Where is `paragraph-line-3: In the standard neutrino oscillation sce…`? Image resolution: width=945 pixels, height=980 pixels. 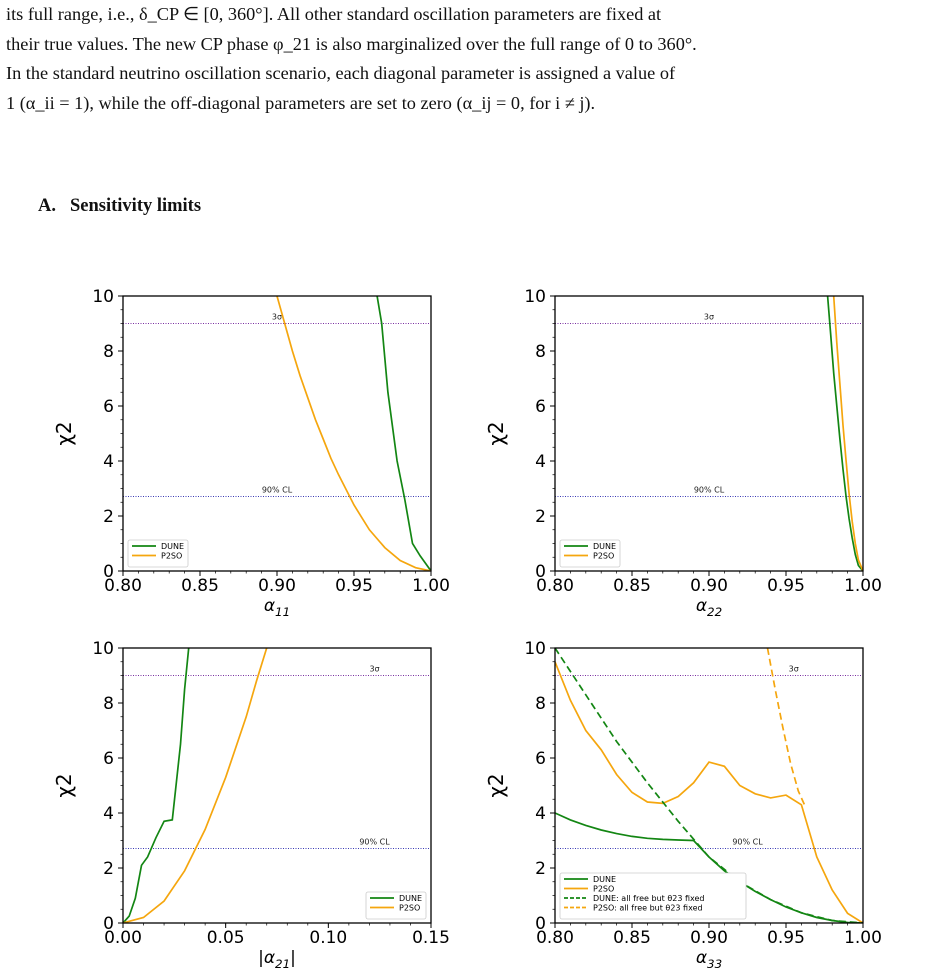 paragraph-line-3: In the standard neutrino oscillation sce… is located at coordinates (341, 73).